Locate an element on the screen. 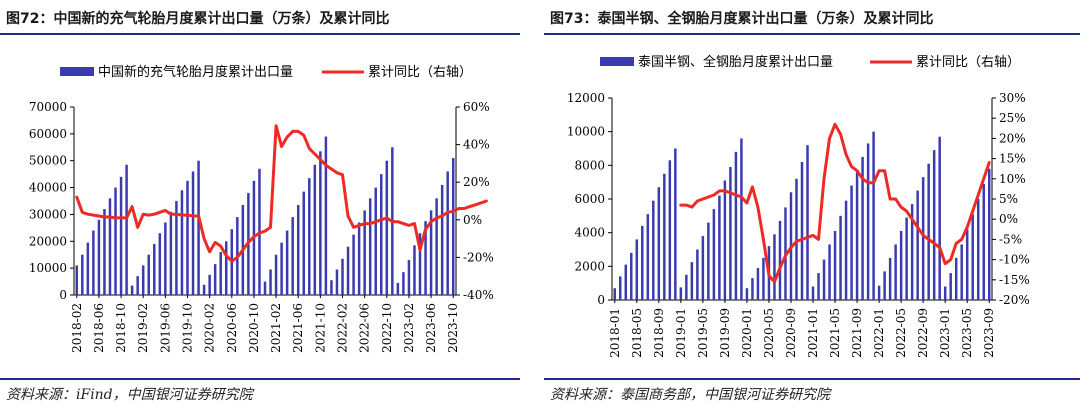  right-y-right-tick-label: -10% is located at coordinates (1014, 260).